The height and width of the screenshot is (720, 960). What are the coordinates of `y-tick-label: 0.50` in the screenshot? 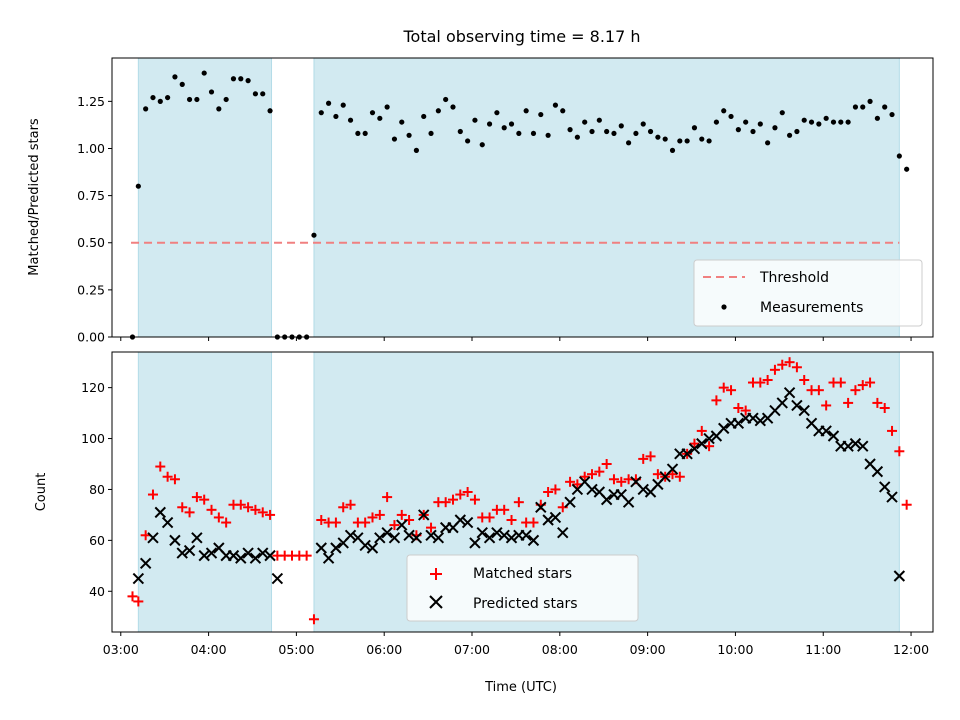 It's located at (91, 242).